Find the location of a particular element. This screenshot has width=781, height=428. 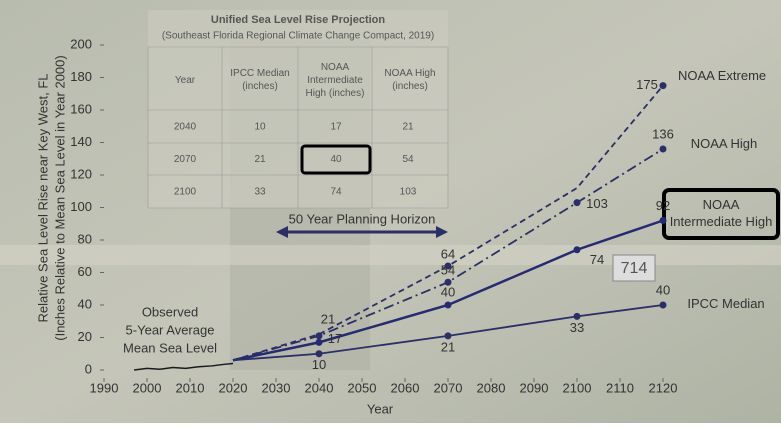

table-cell: 40 is located at coordinates (336, 159).